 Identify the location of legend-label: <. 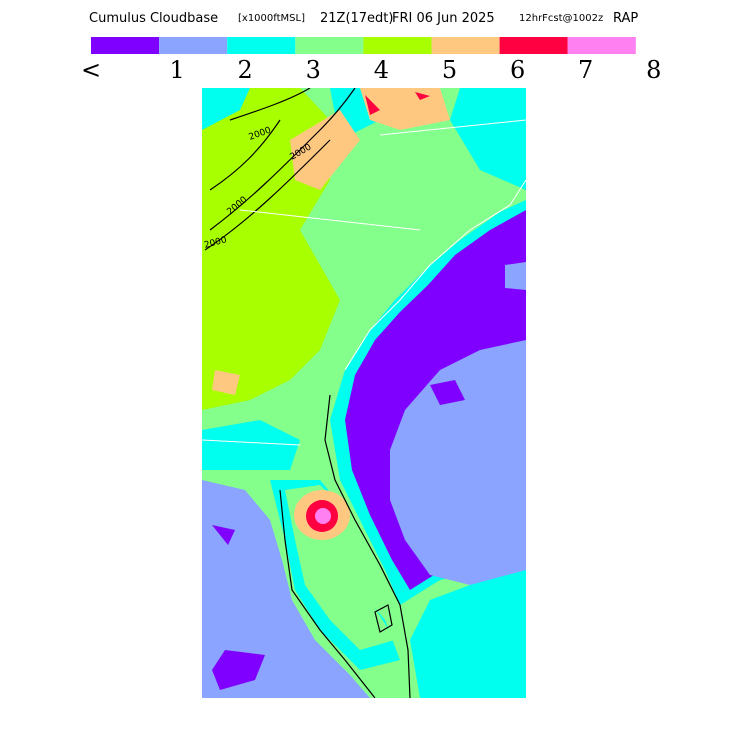
(91, 70).